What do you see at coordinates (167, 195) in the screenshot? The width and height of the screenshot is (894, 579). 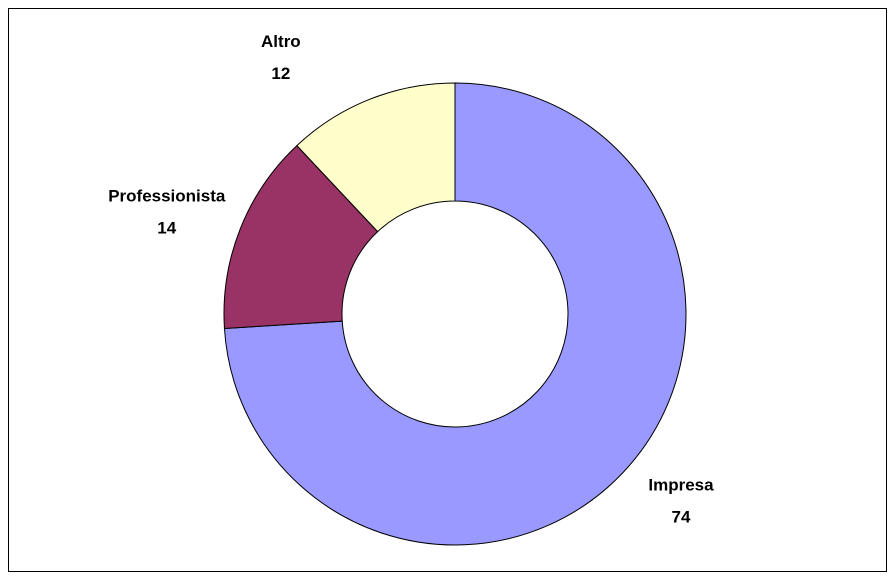 I see `data-label-name: Professionista` at bounding box center [167, 195].